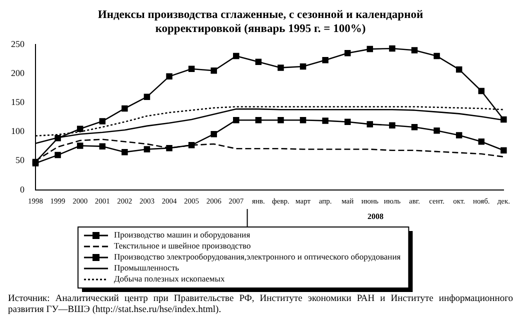 The image size is (521, 320). I want to click on legend-label: Текстильное и швейное производство, so click(182, 245).